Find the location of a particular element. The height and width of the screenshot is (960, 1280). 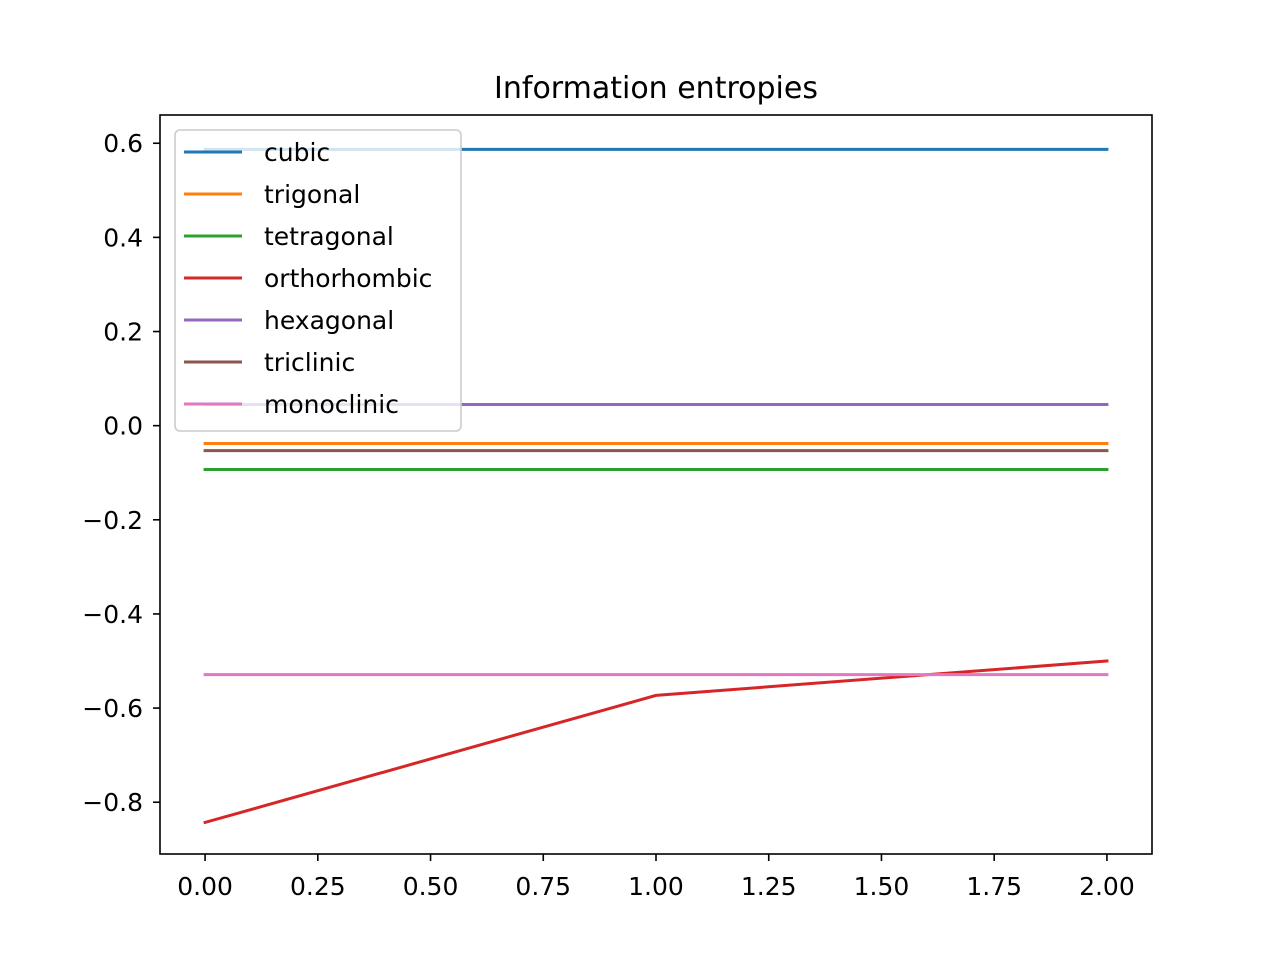

y-tick-label: 0.0 is located at coordinates (123, 426).